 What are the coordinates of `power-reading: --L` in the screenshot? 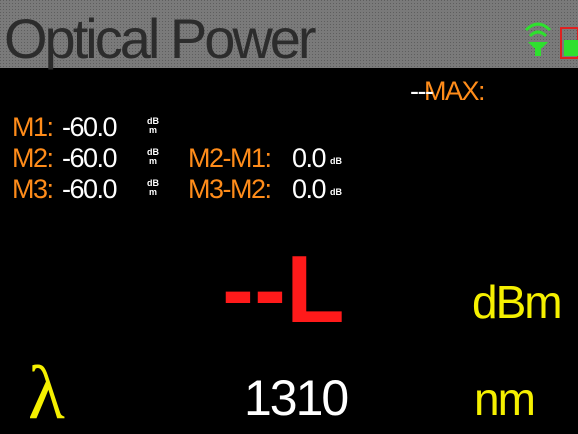 It's located at (283, 289).